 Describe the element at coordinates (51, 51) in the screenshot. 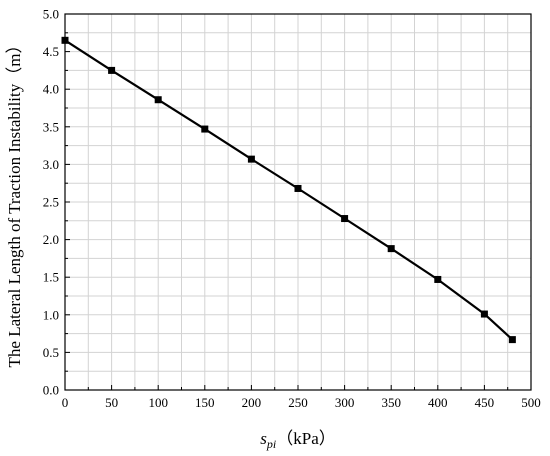

I see `y-tick-label: 4.5` at that location.